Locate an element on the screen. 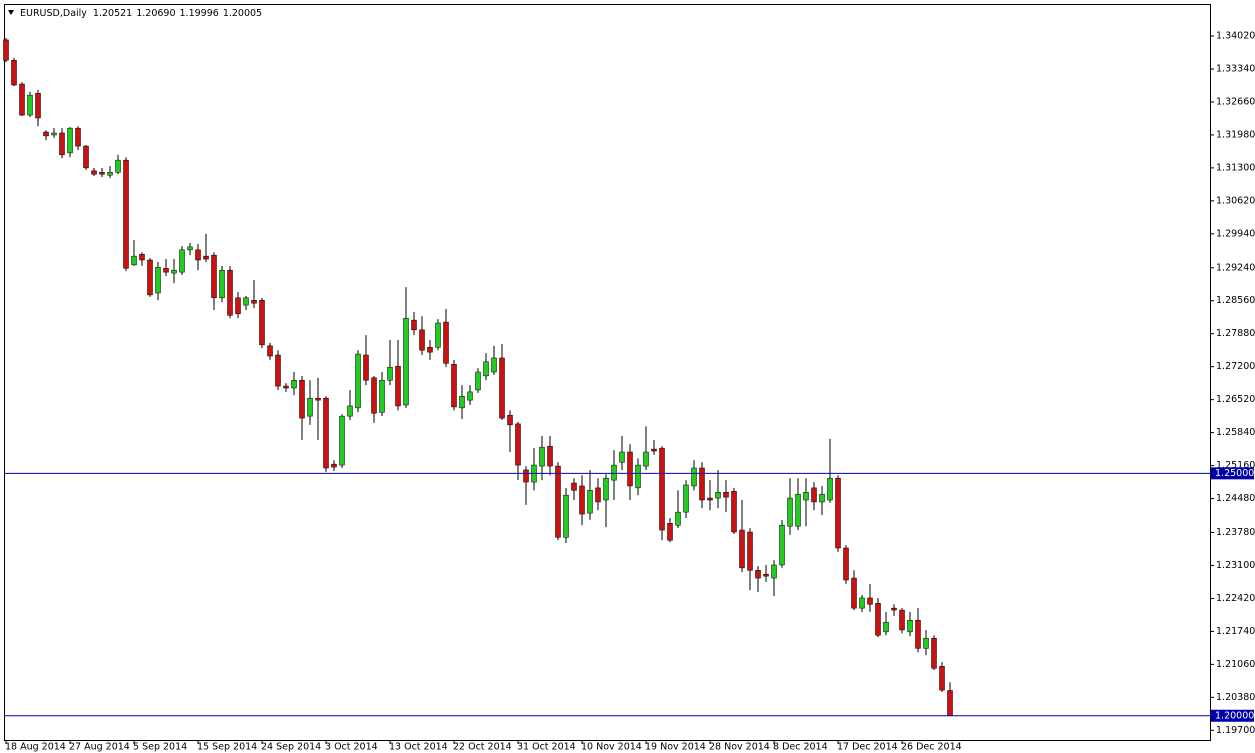  x-tick-label: 31 Oct 2014 is located at coordinates (546, 747).